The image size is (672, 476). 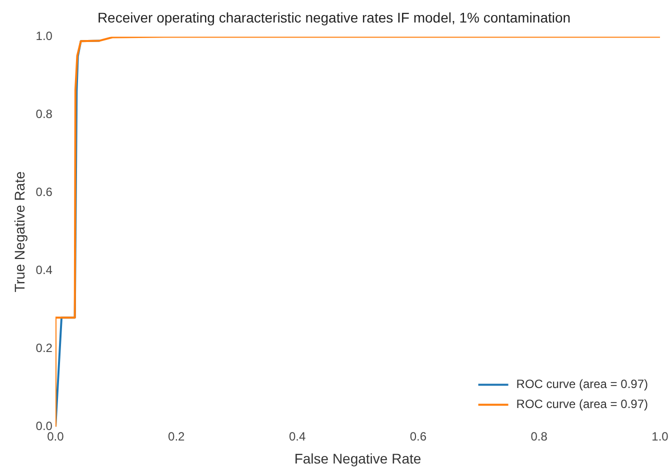 I want to click on y-tick-label: 0.6, so click(x=44, y=192).